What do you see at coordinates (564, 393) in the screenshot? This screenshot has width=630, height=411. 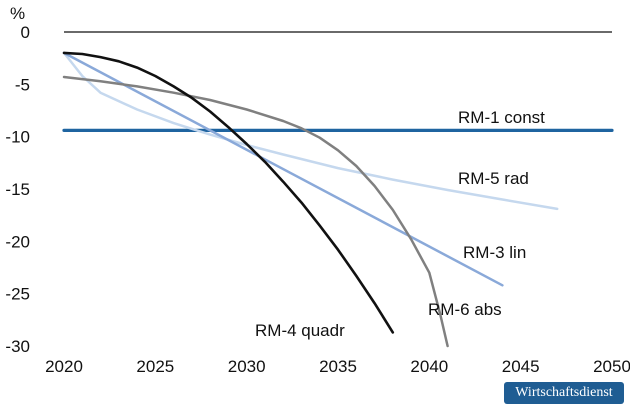 I see `publisher-badge: Wirtschaftsdienst` at bounding box center [564, 393].